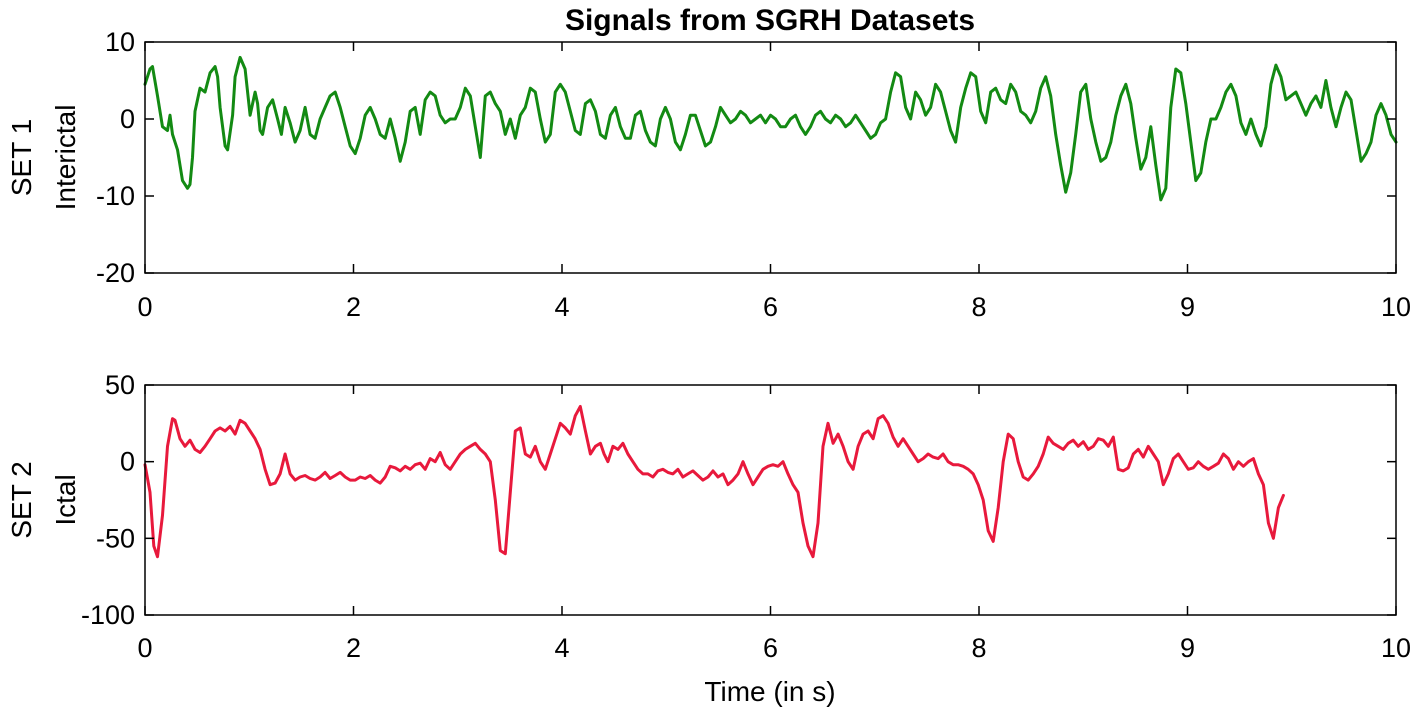 The height and width of the screenshot is (719, 1417). What do you see at coordinates (65, 499) in the screenshot?
I see `y-axis-label-line2-1: Ictal` at bounding box center [65, 499].